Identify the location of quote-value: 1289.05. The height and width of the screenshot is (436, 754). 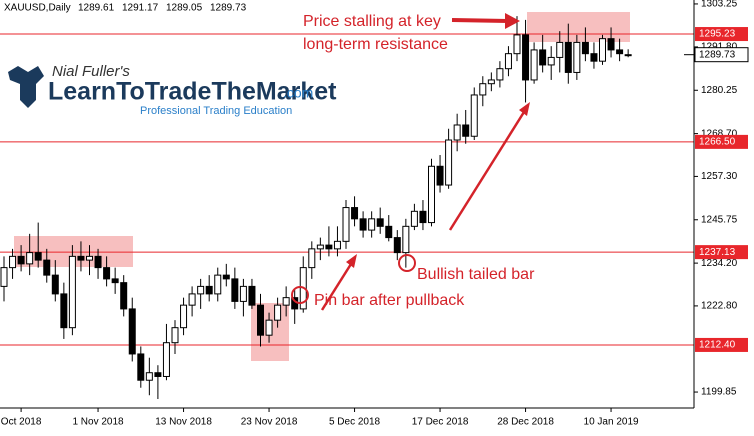
(184, 8).